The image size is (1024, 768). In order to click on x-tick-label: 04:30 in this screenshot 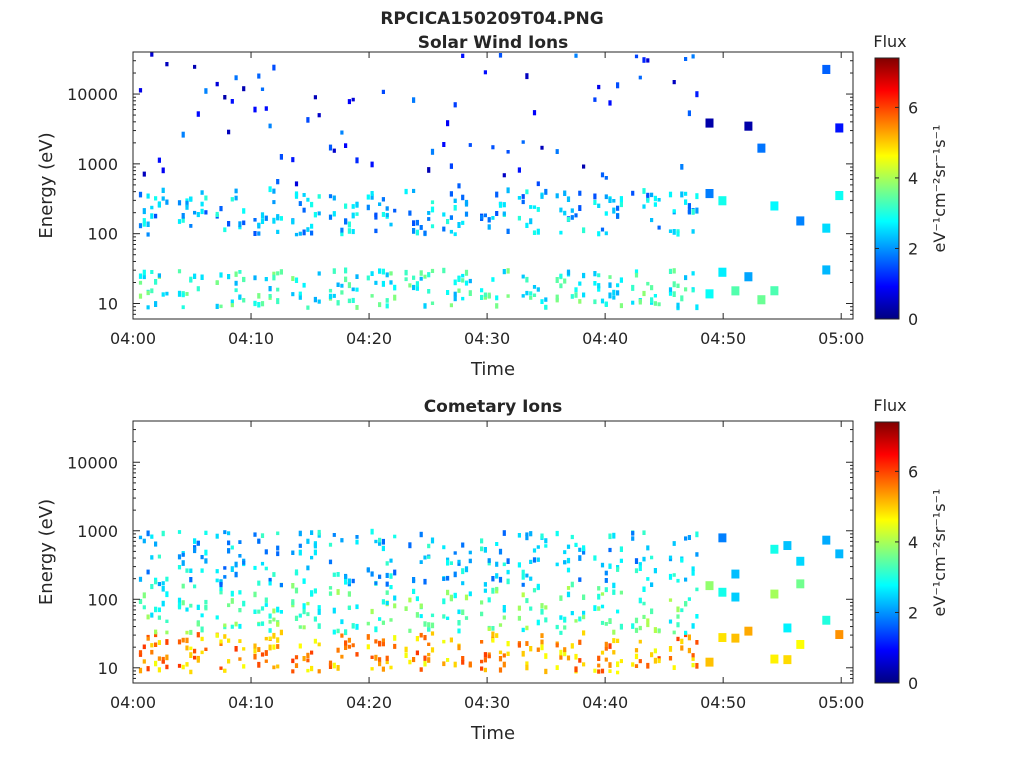, I will do `click(487, 338)`.